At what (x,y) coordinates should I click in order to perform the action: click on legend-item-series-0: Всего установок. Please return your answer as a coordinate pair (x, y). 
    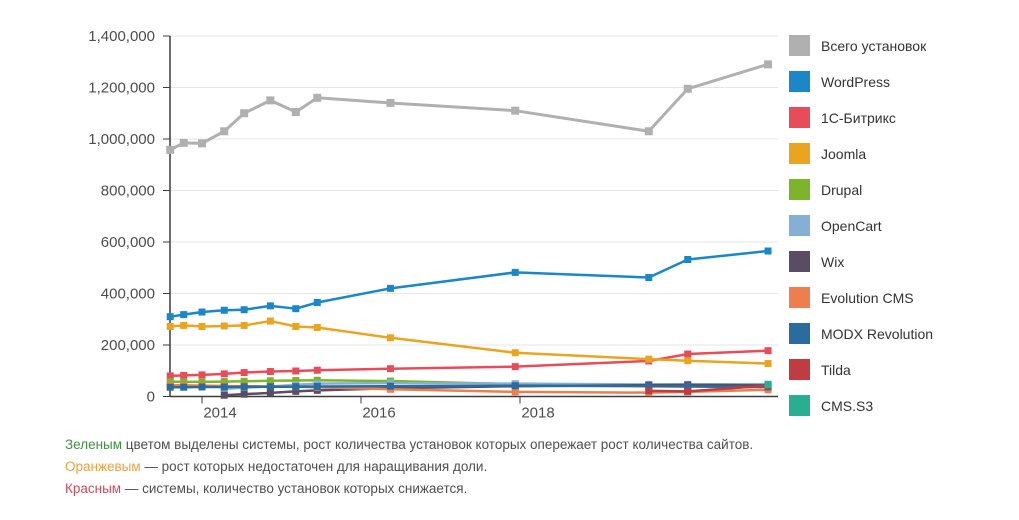
    Looking at the image, I should click on (861, 45).